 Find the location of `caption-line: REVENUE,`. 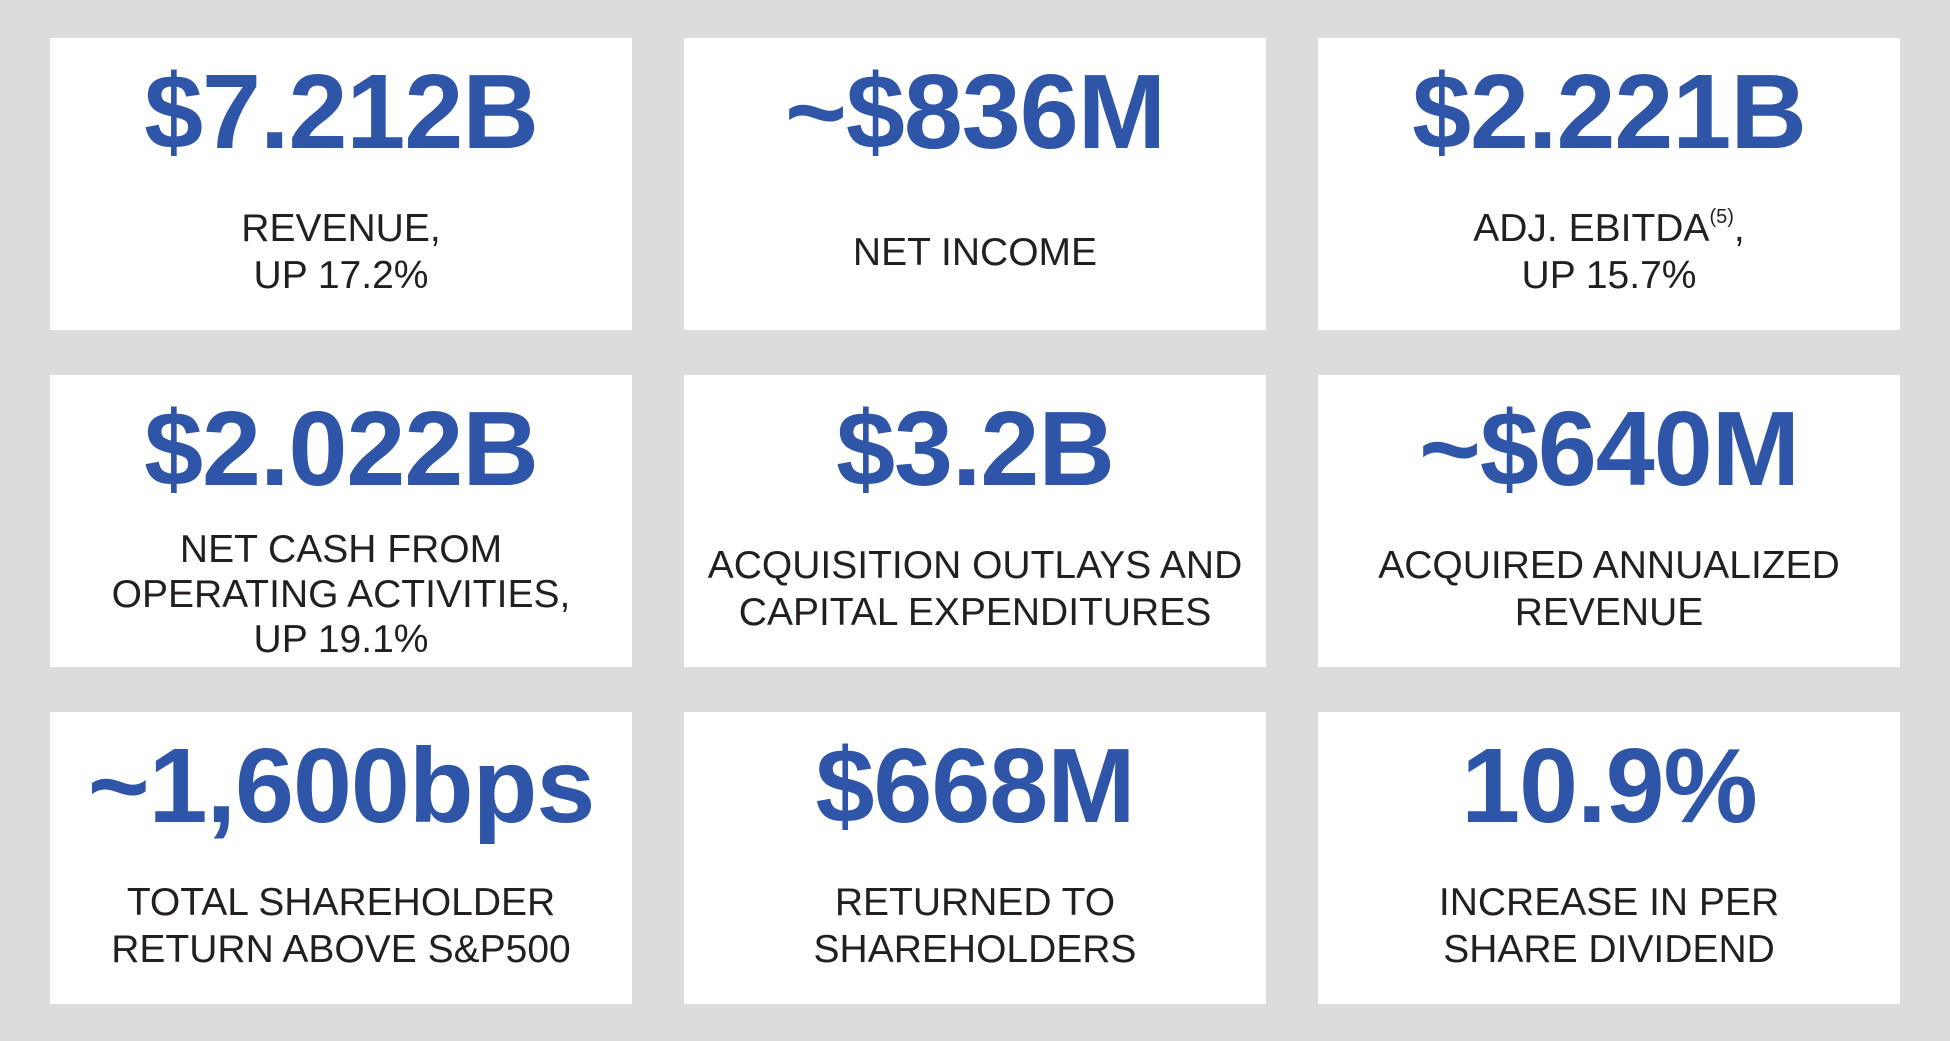

caption-line: REVENUE, is located at coordinates (341, 228).